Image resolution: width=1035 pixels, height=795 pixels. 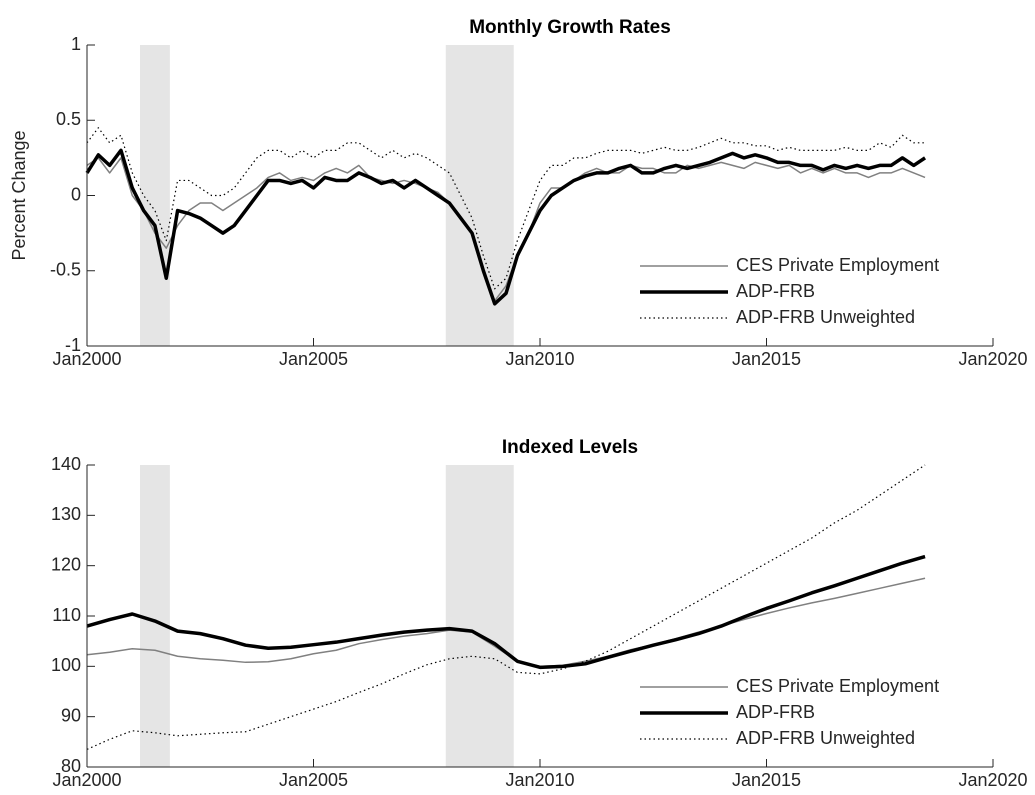 I want to click on y-tick-label: 100, so click(x=66, y=665).